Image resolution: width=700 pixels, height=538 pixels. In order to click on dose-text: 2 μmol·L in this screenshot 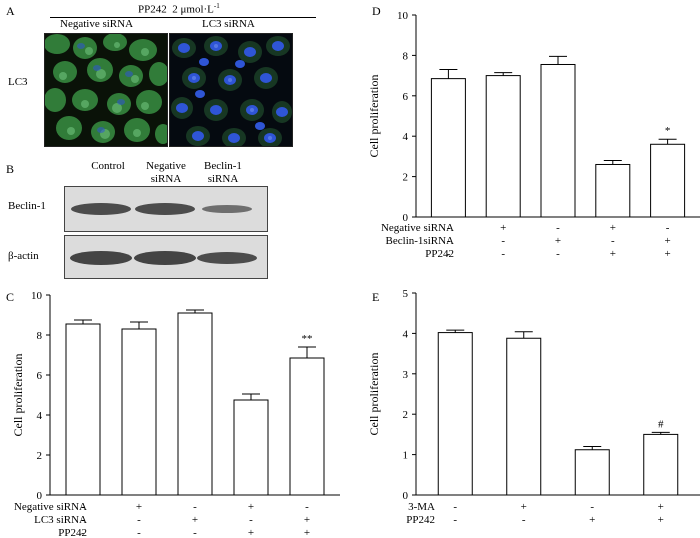, I will do `click(193, 9)`.